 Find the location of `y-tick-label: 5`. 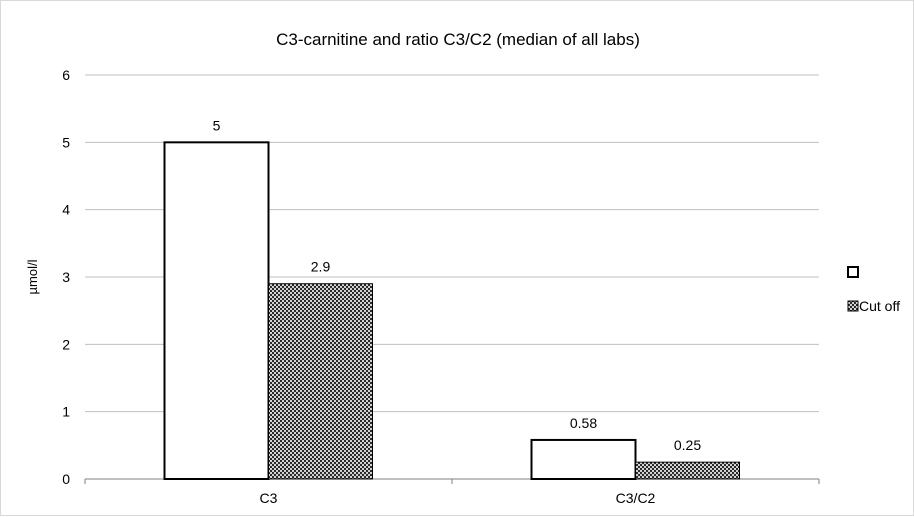

y-tick-label: 5 is located at coordinates (66, 142).